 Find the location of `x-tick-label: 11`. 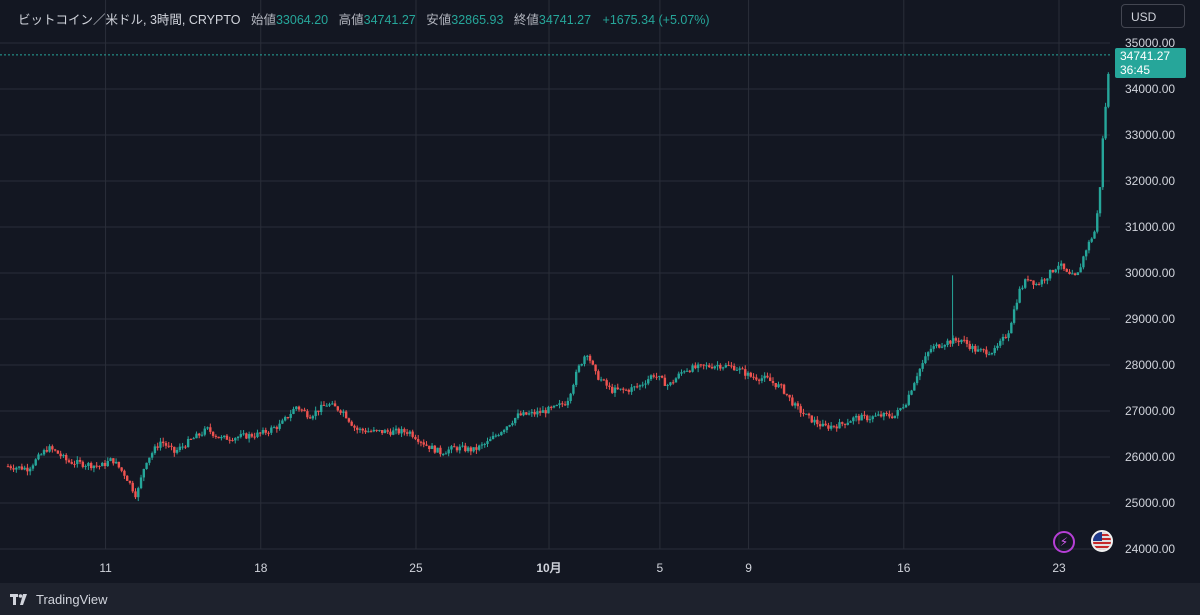

x-tick-label: 11 is located at coordinates (105, 568).